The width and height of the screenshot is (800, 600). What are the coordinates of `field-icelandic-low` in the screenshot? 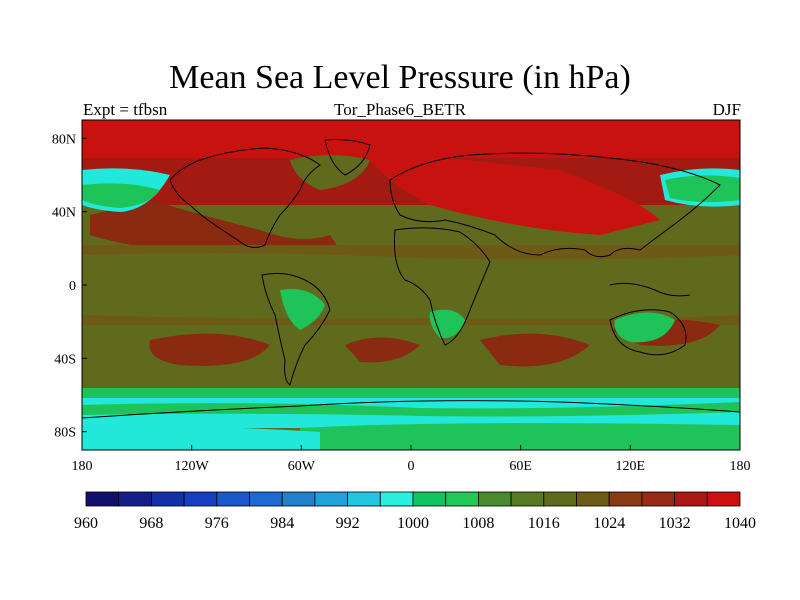 It's located at (330, 172).